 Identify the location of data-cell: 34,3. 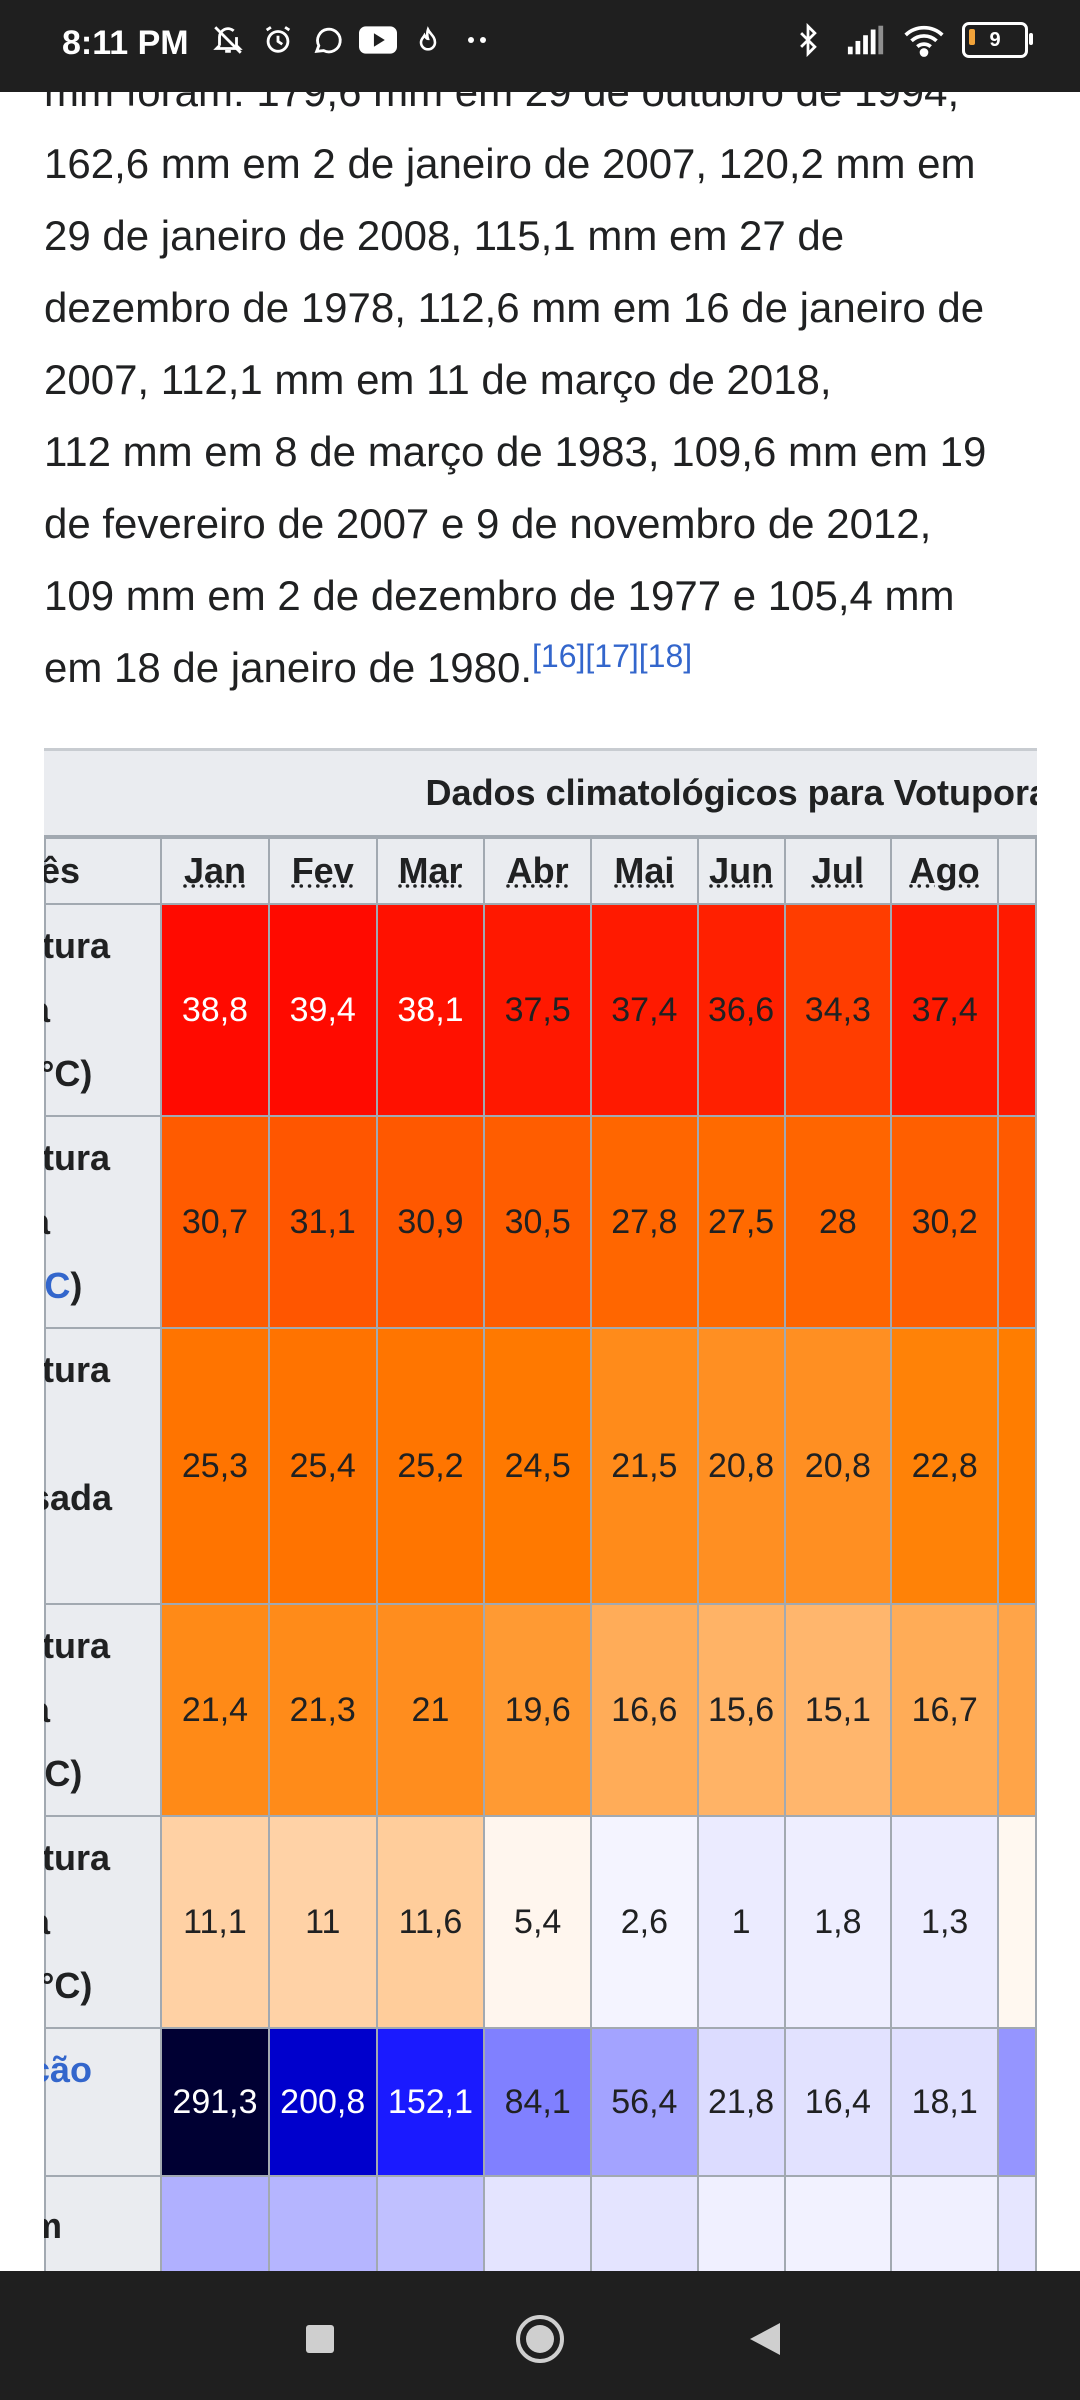
(838, 1010).